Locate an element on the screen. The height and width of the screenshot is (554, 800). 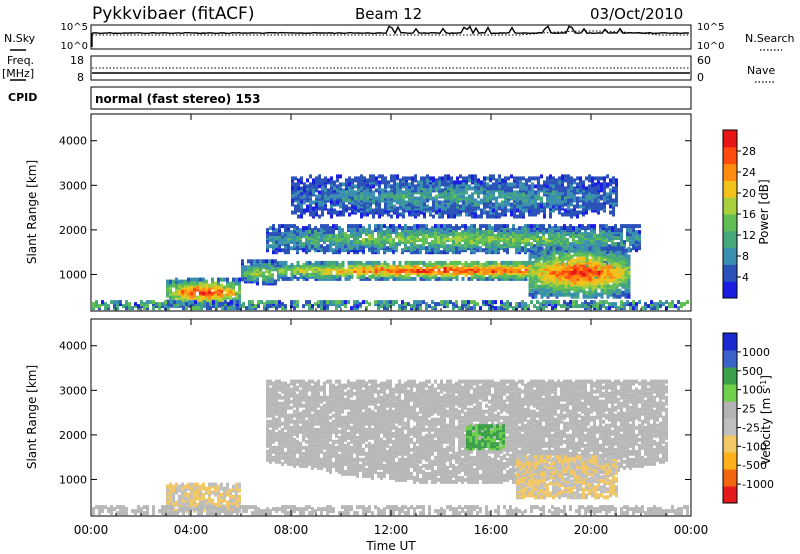
nave-label: Nave is located at coordinates (761, 70).